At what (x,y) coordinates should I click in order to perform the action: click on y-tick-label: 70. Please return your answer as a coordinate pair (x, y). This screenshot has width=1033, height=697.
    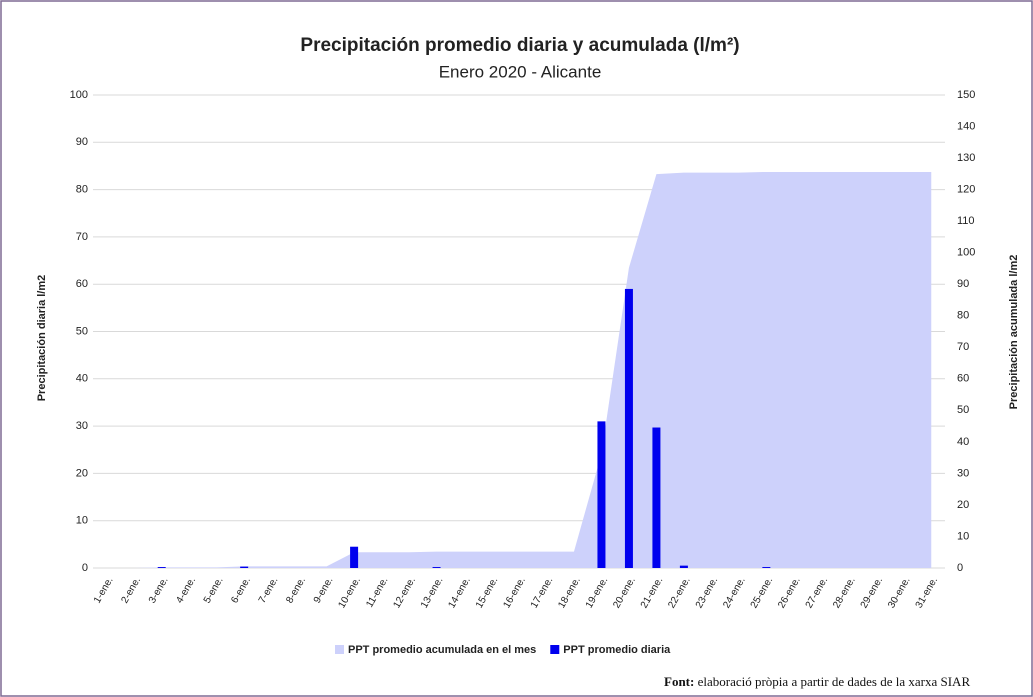
    Looking at the image, I should click on (82, 237).